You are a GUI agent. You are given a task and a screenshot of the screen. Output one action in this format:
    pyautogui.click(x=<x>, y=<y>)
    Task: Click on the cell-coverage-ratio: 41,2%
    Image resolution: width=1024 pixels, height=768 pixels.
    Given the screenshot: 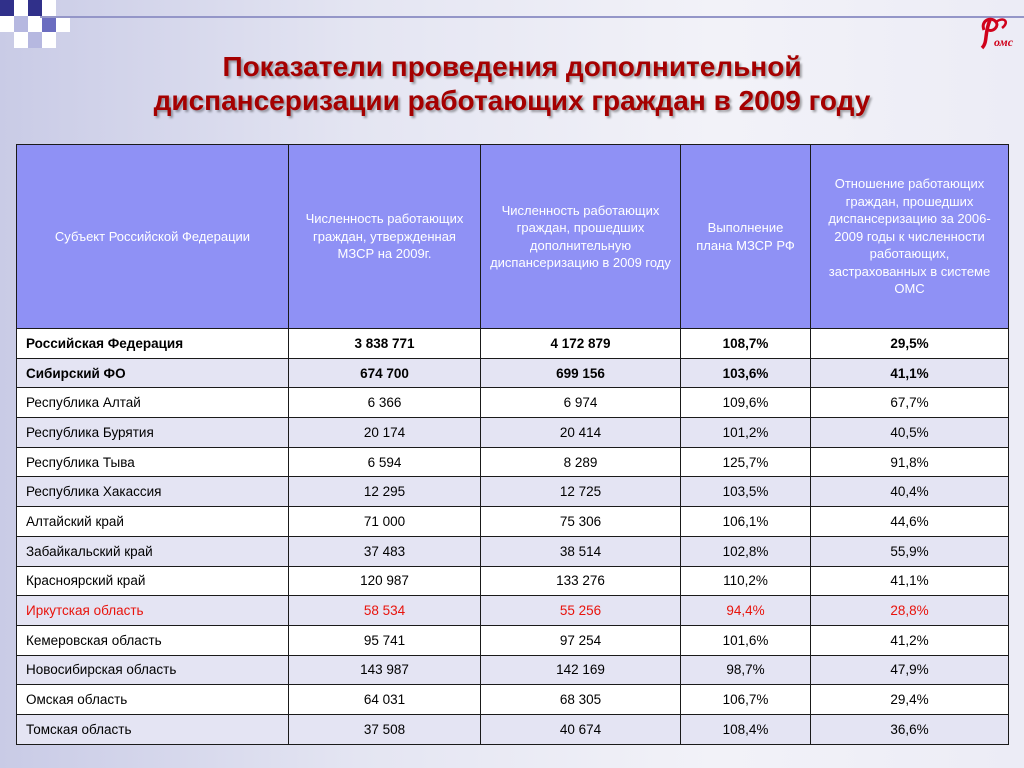 What is the action you would take?
    pyautogui.click(x=909, y=640)
    